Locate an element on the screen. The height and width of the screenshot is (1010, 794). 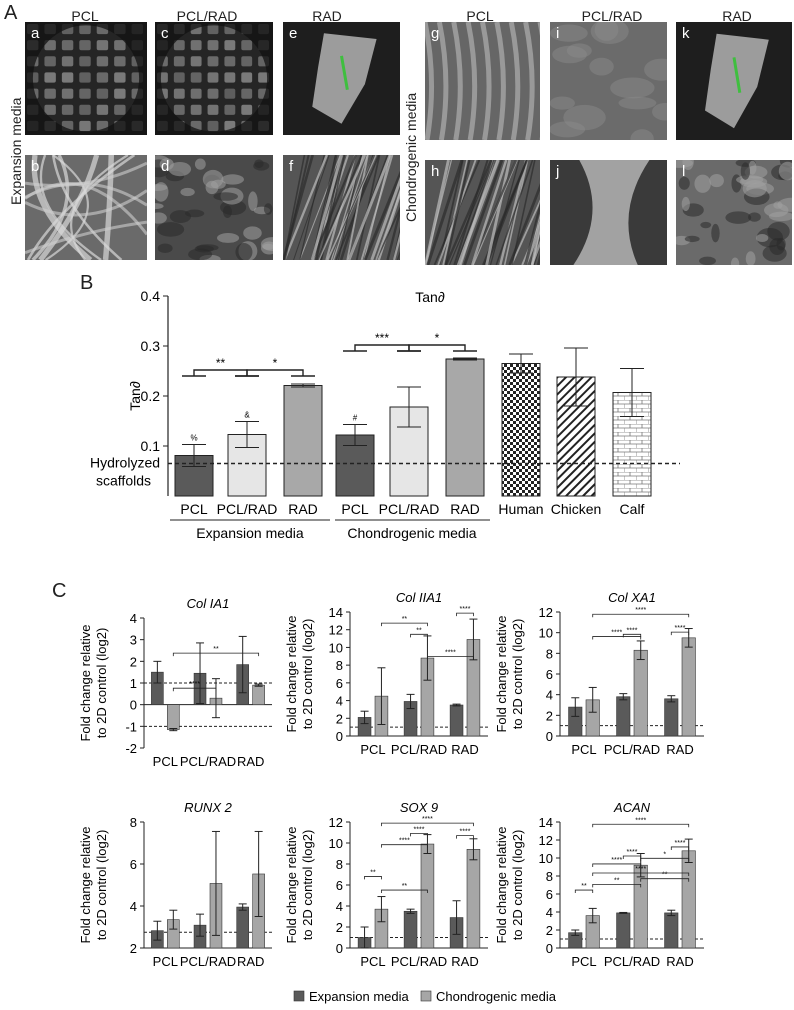
sem-image-label: f is located at coordinates (291, 166).